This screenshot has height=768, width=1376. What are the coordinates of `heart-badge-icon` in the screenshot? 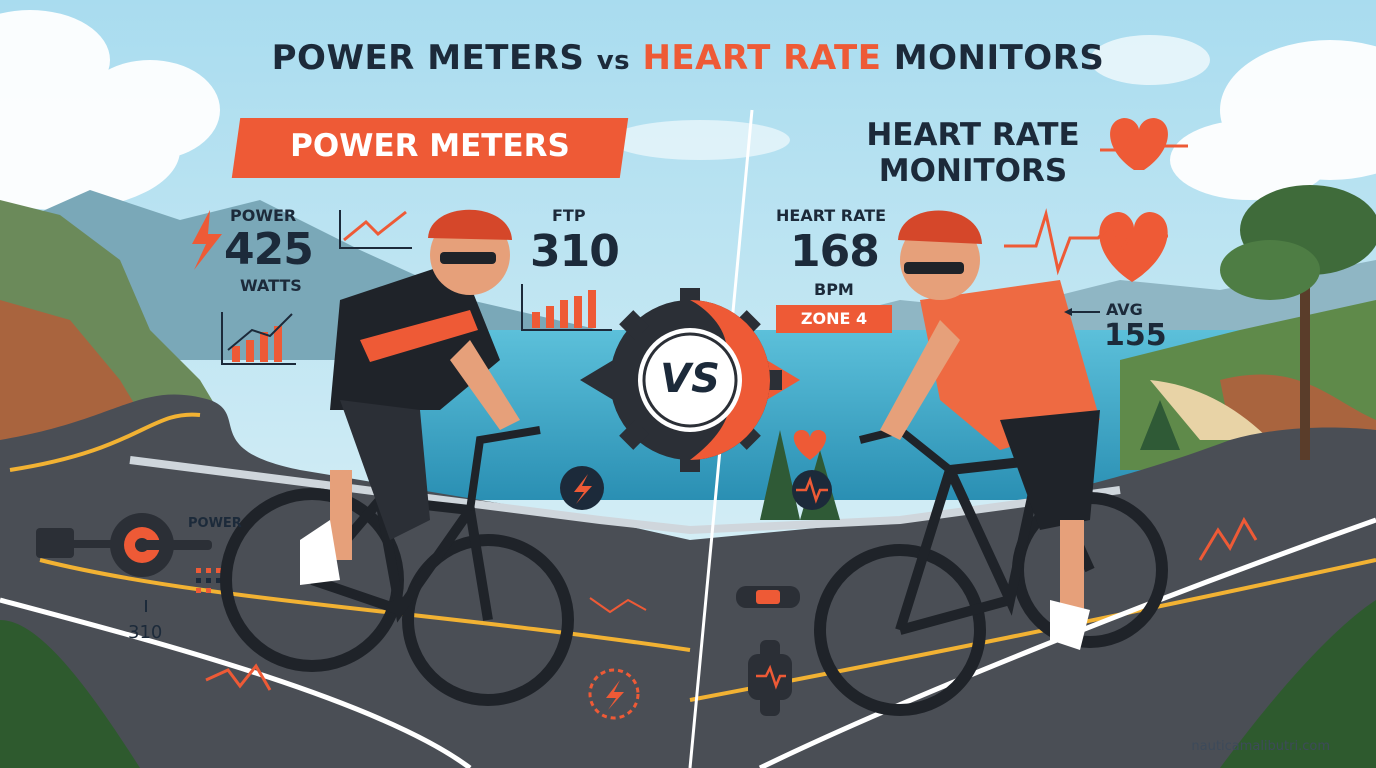 It's located at (812, 490).